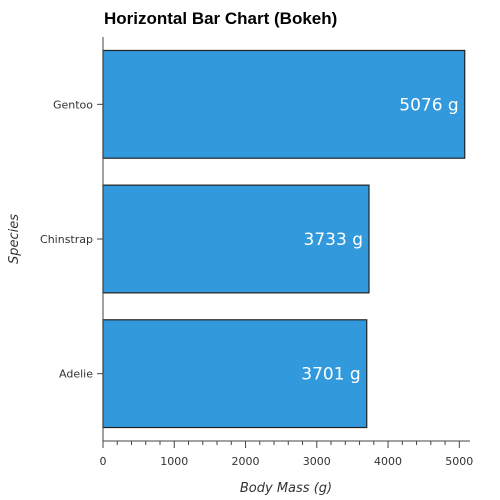 The width and height of the screenshot is (500, 500). What do you see at coordinates (388, 461) in the screenshot?
I see `x-tick-label-4000: 4000` at bounding box center [388, 461].